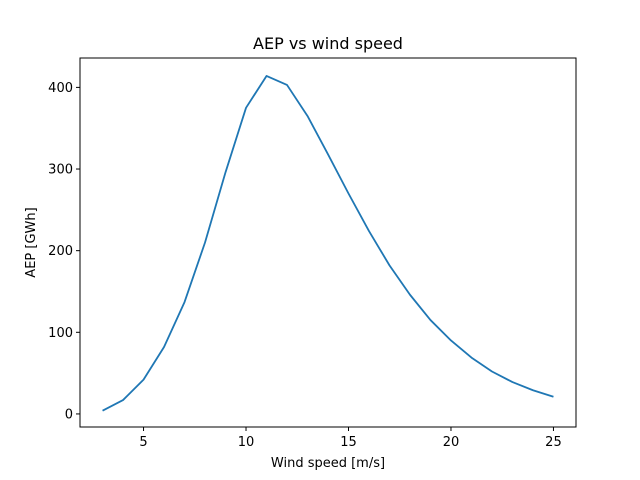 The image size is (640, 480). What do you see at coordinates (328, 463) in the screenshot?
I see `x-axis-label: Wind speed [m/s]` at bounding box center [328, 463].